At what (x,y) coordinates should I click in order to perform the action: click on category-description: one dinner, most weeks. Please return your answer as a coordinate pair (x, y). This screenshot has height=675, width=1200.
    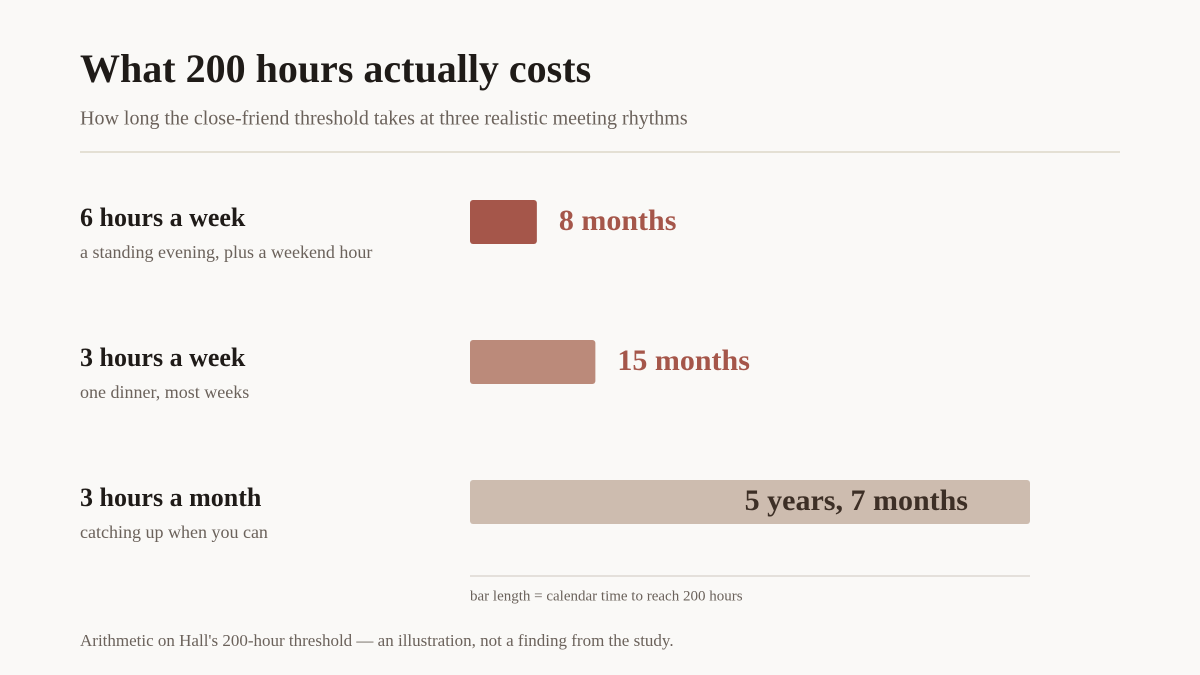
    Looking at the image, I should click on (164, 392).